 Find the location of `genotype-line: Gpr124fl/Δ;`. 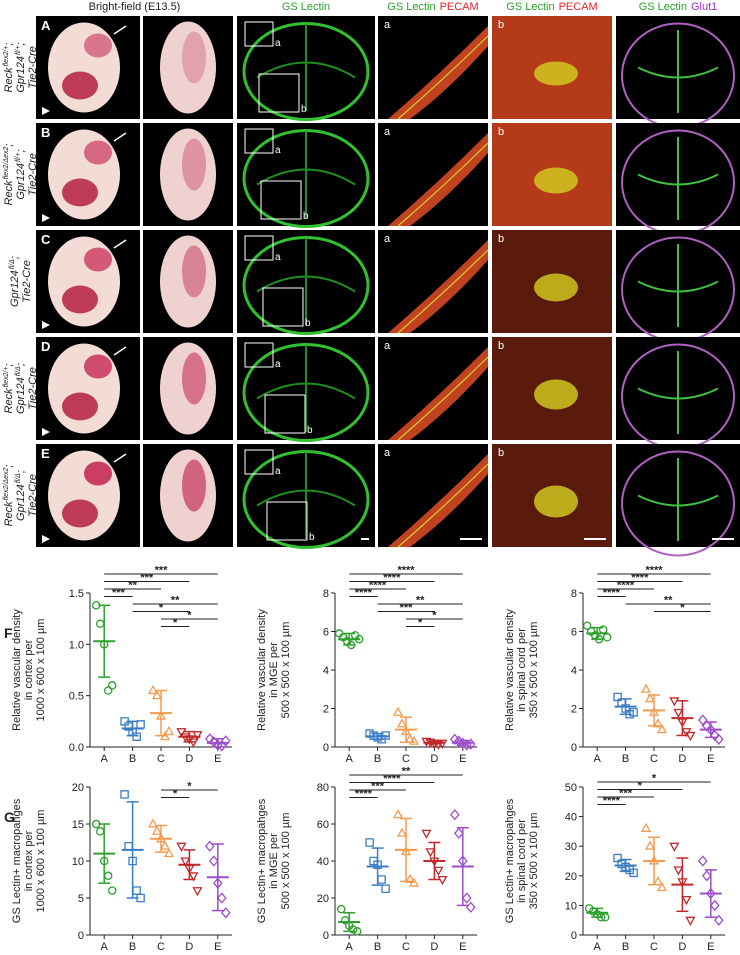

genotype-line: Gpr124fl/Δ; is located at coordinates (21, 388).